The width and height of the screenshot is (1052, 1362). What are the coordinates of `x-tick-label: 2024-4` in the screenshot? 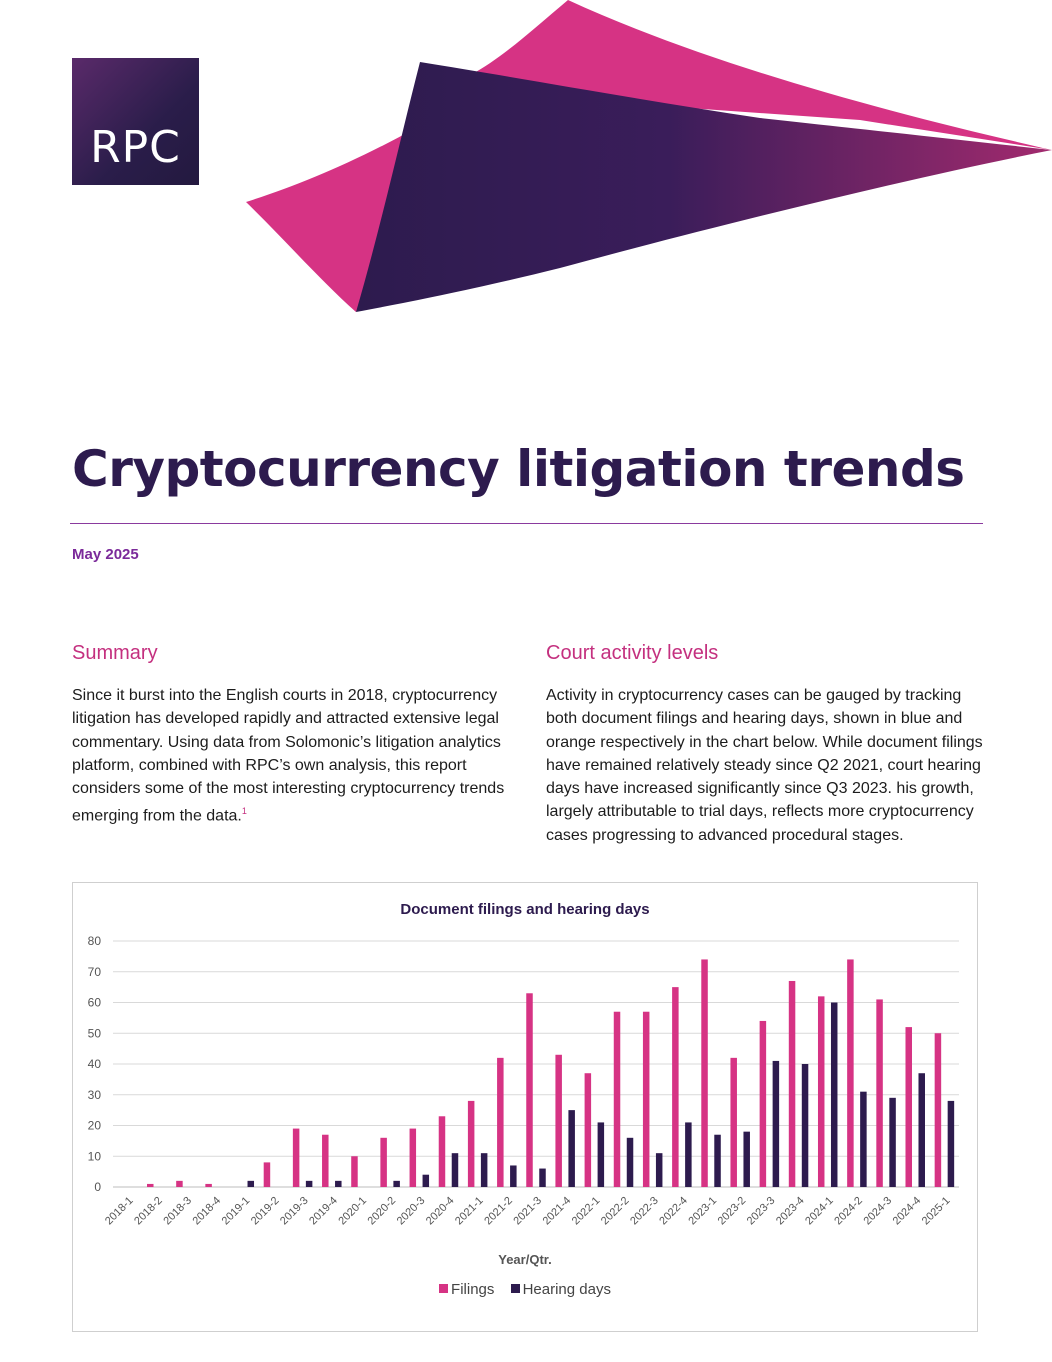 It's located at (907, 1211).